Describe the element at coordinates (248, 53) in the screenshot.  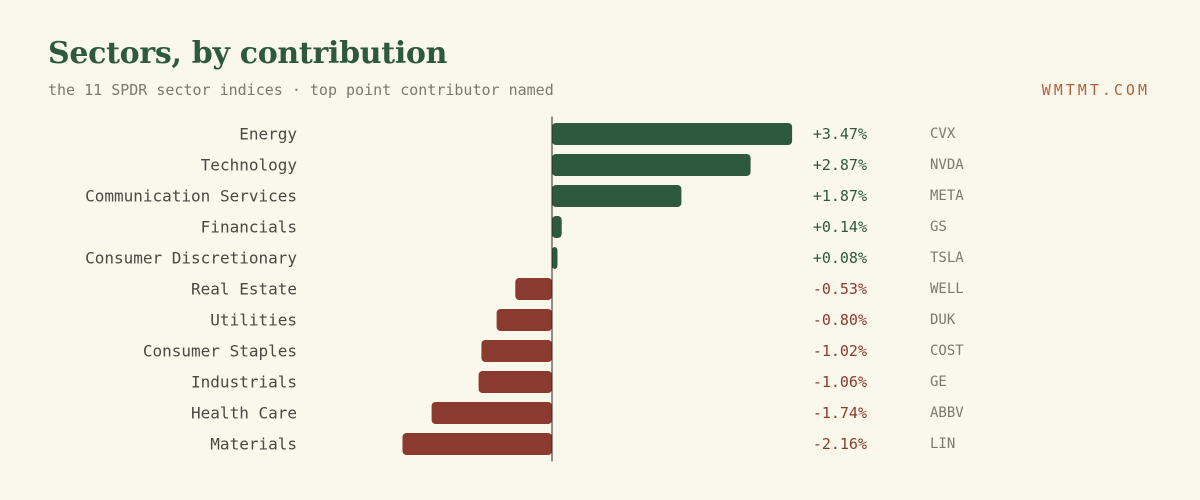
I see `chart-title: Sectors, by contribution` at that location.